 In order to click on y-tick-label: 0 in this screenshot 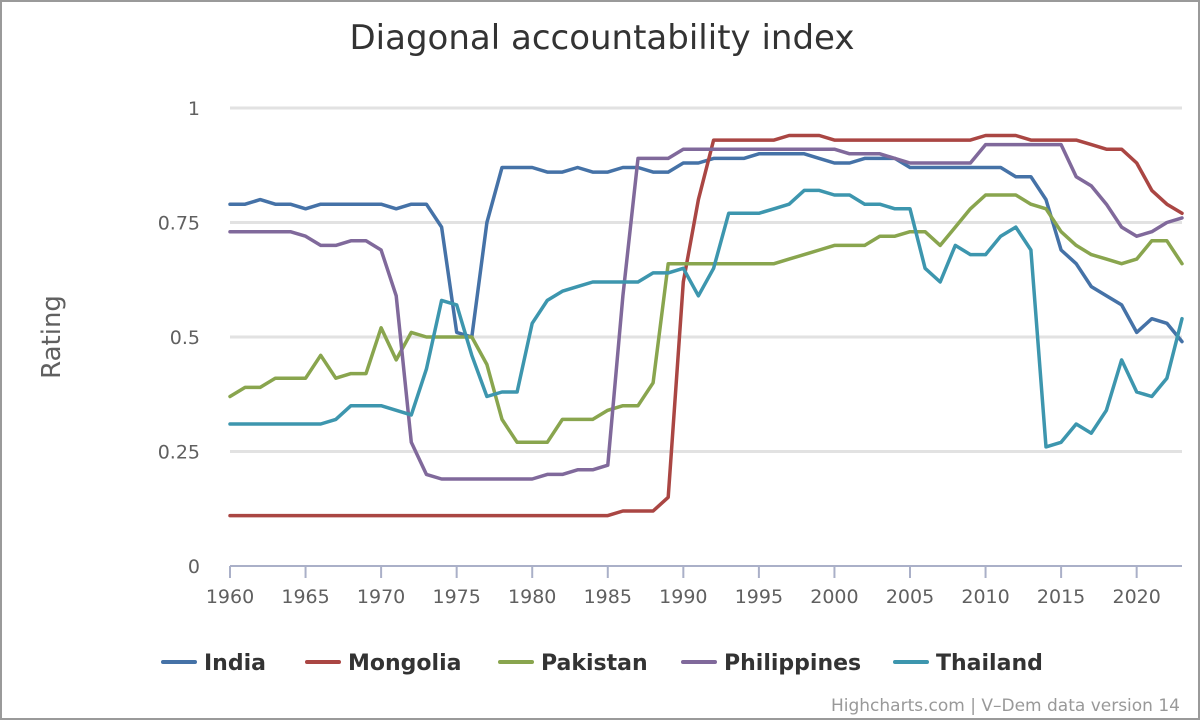, I will do `click(194, 567)`.